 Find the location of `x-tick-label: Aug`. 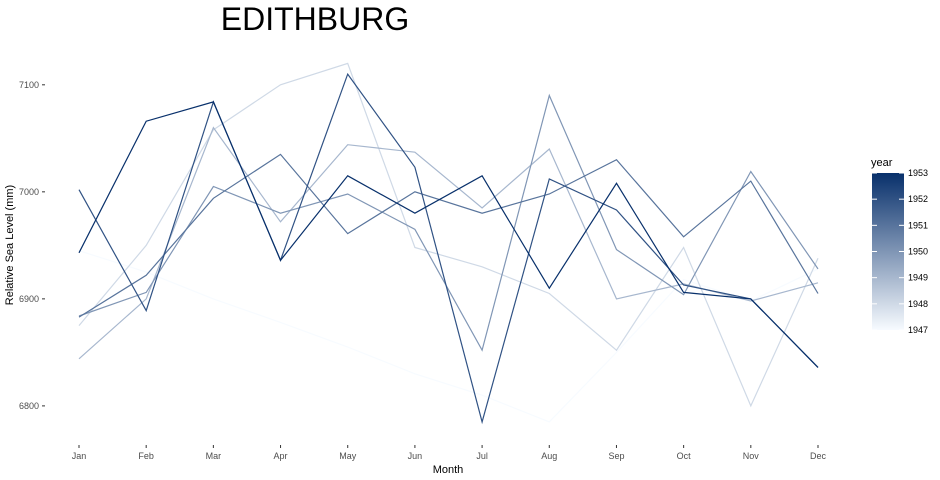

x-tick-label: Aug is located at coordinates (549, 456).